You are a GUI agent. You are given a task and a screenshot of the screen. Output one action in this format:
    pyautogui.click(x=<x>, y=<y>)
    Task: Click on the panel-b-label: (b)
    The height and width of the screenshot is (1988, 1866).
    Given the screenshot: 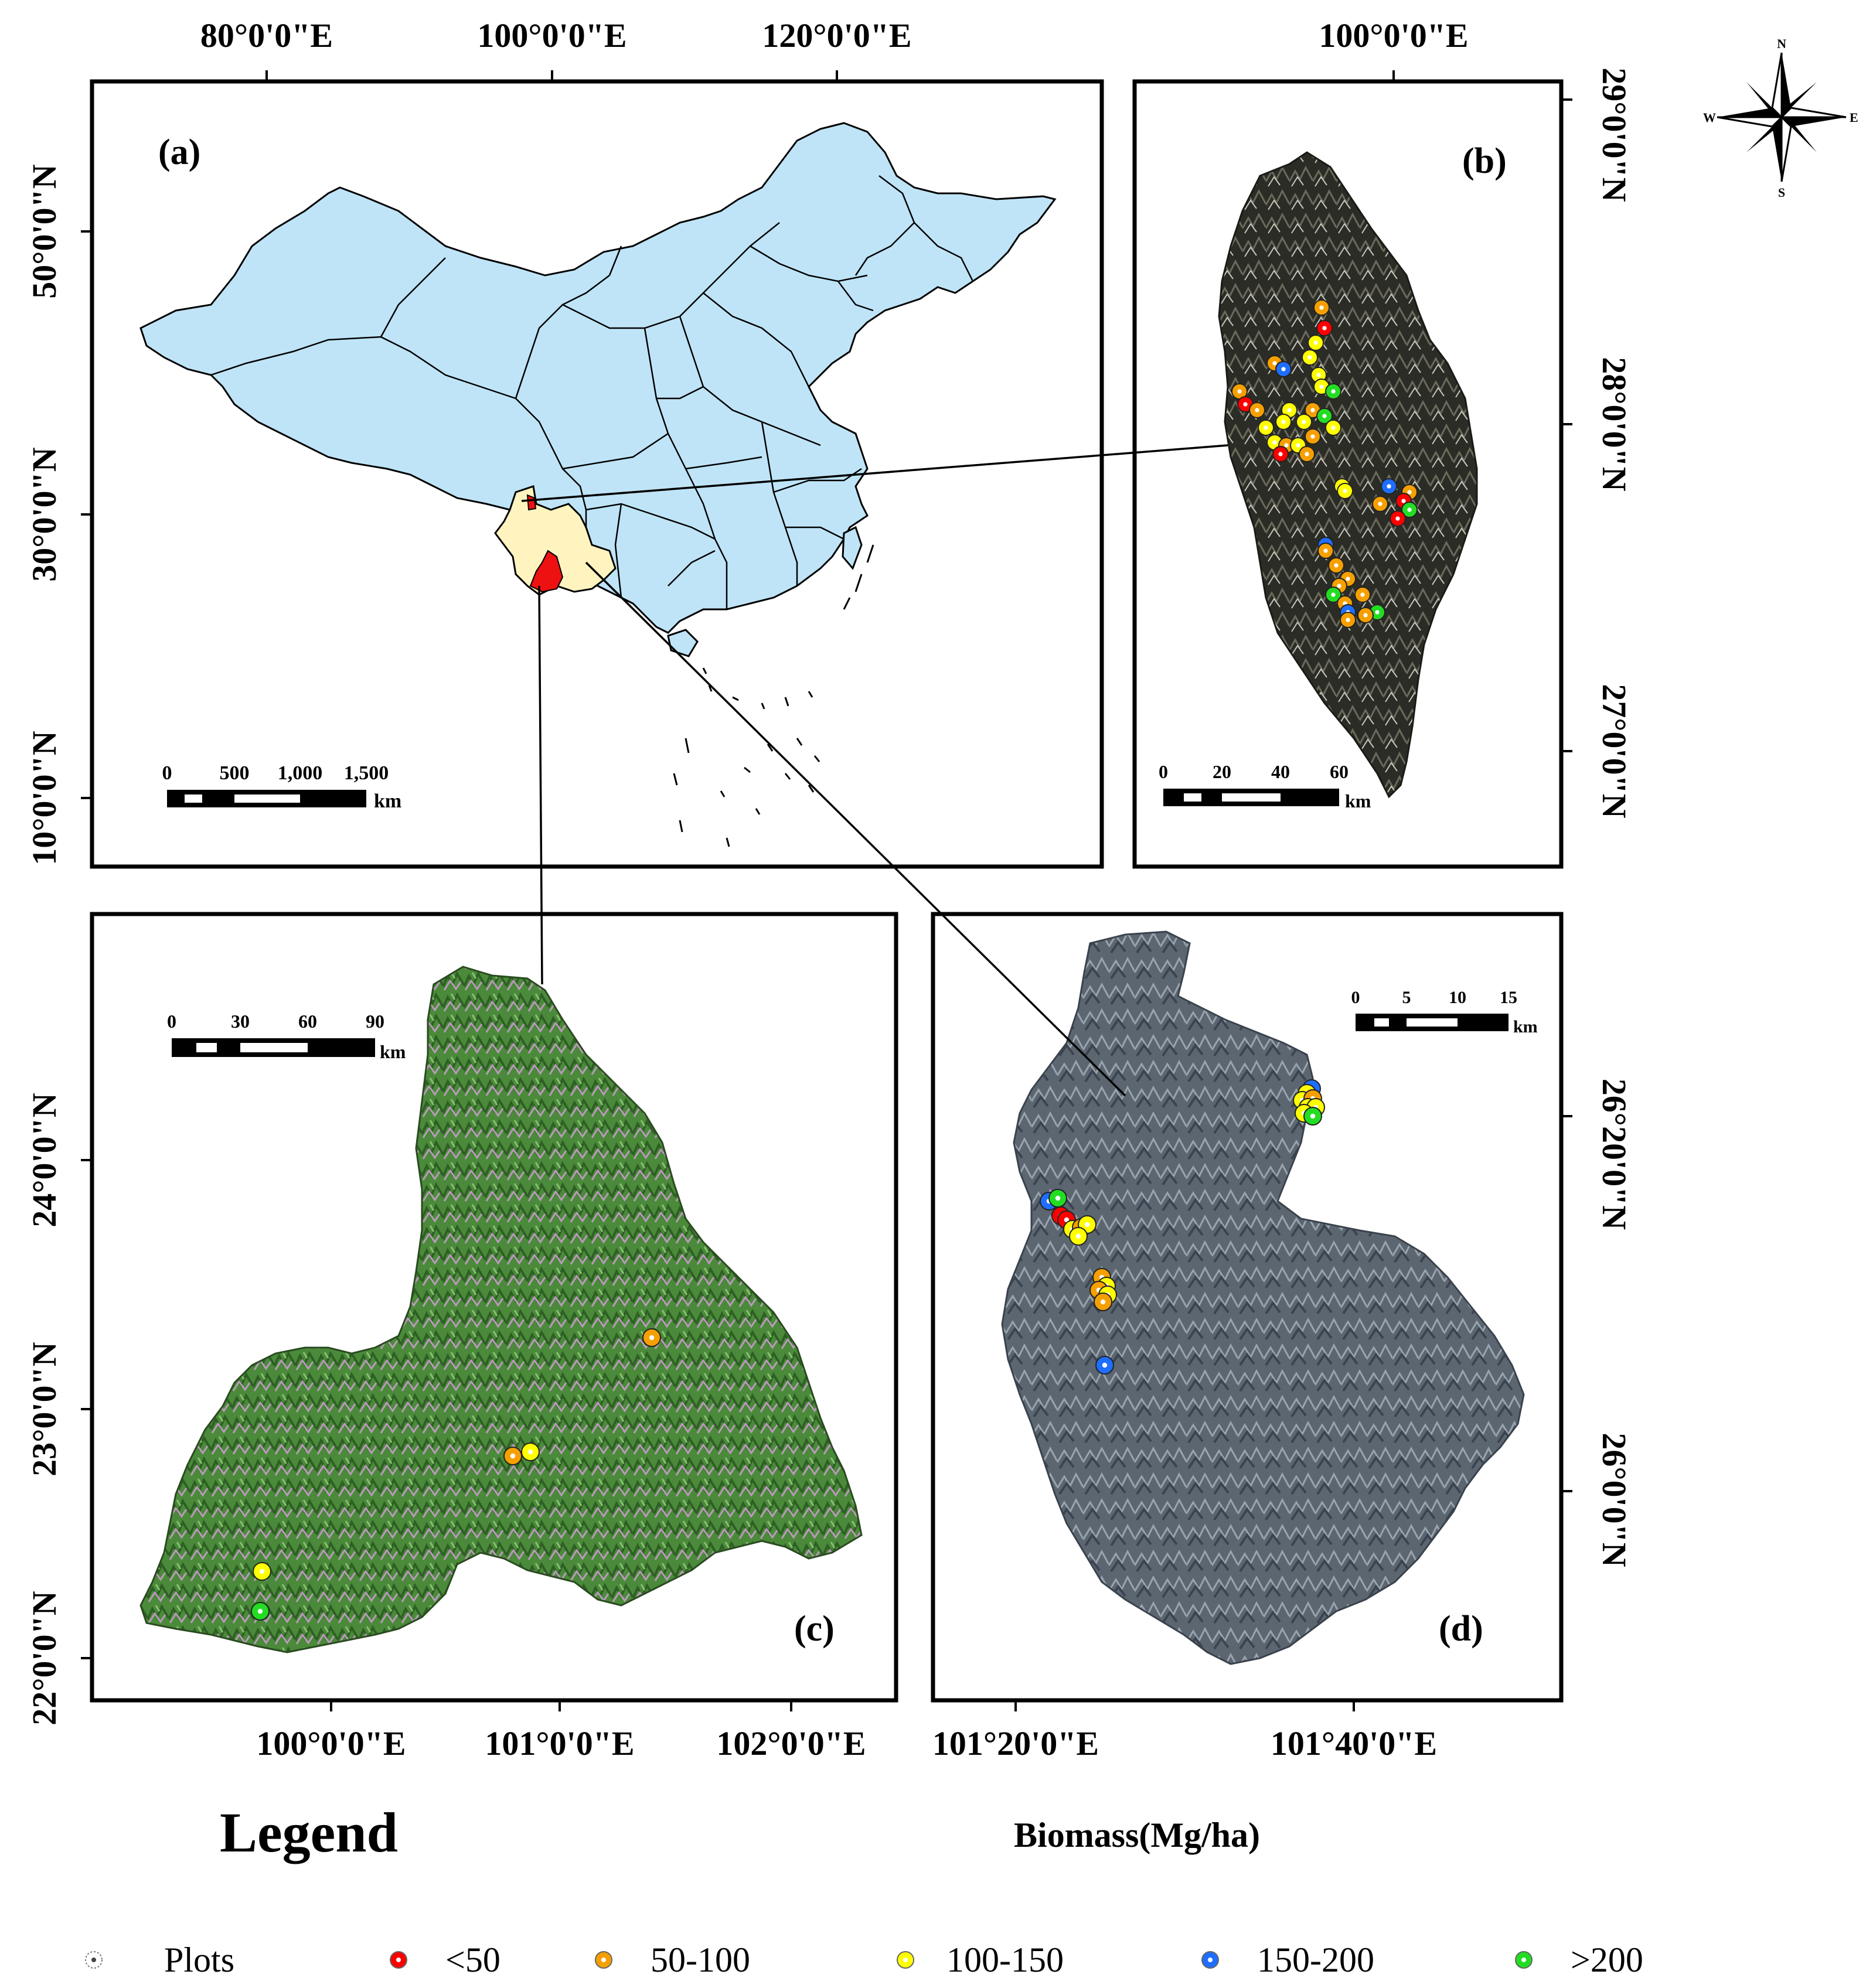 What is the action you would take?
    pyautogui.click(x=1484, y=161)
    